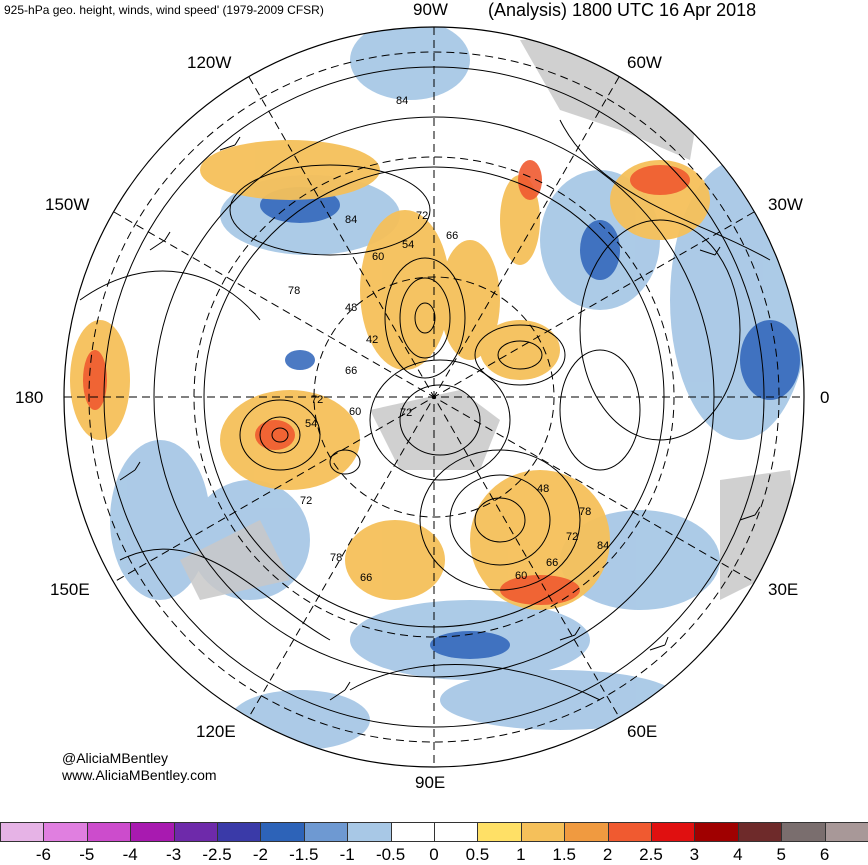  What do you see at coordinates (824, 854) in the screenshot?
I see `colorbar-tick-label: 6` at bounding box center [824, 854].